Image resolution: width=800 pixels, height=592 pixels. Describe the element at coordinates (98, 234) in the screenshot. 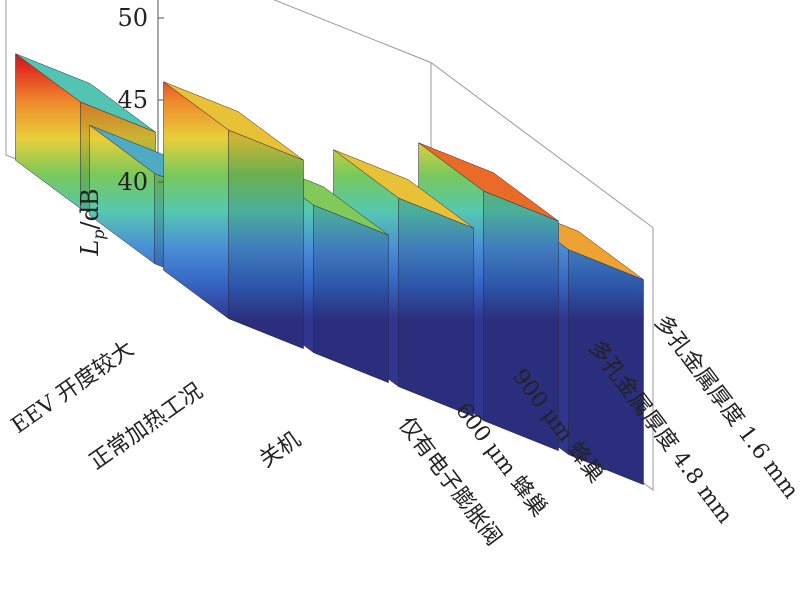

I see `y-axis-label-sub: p` at that location.